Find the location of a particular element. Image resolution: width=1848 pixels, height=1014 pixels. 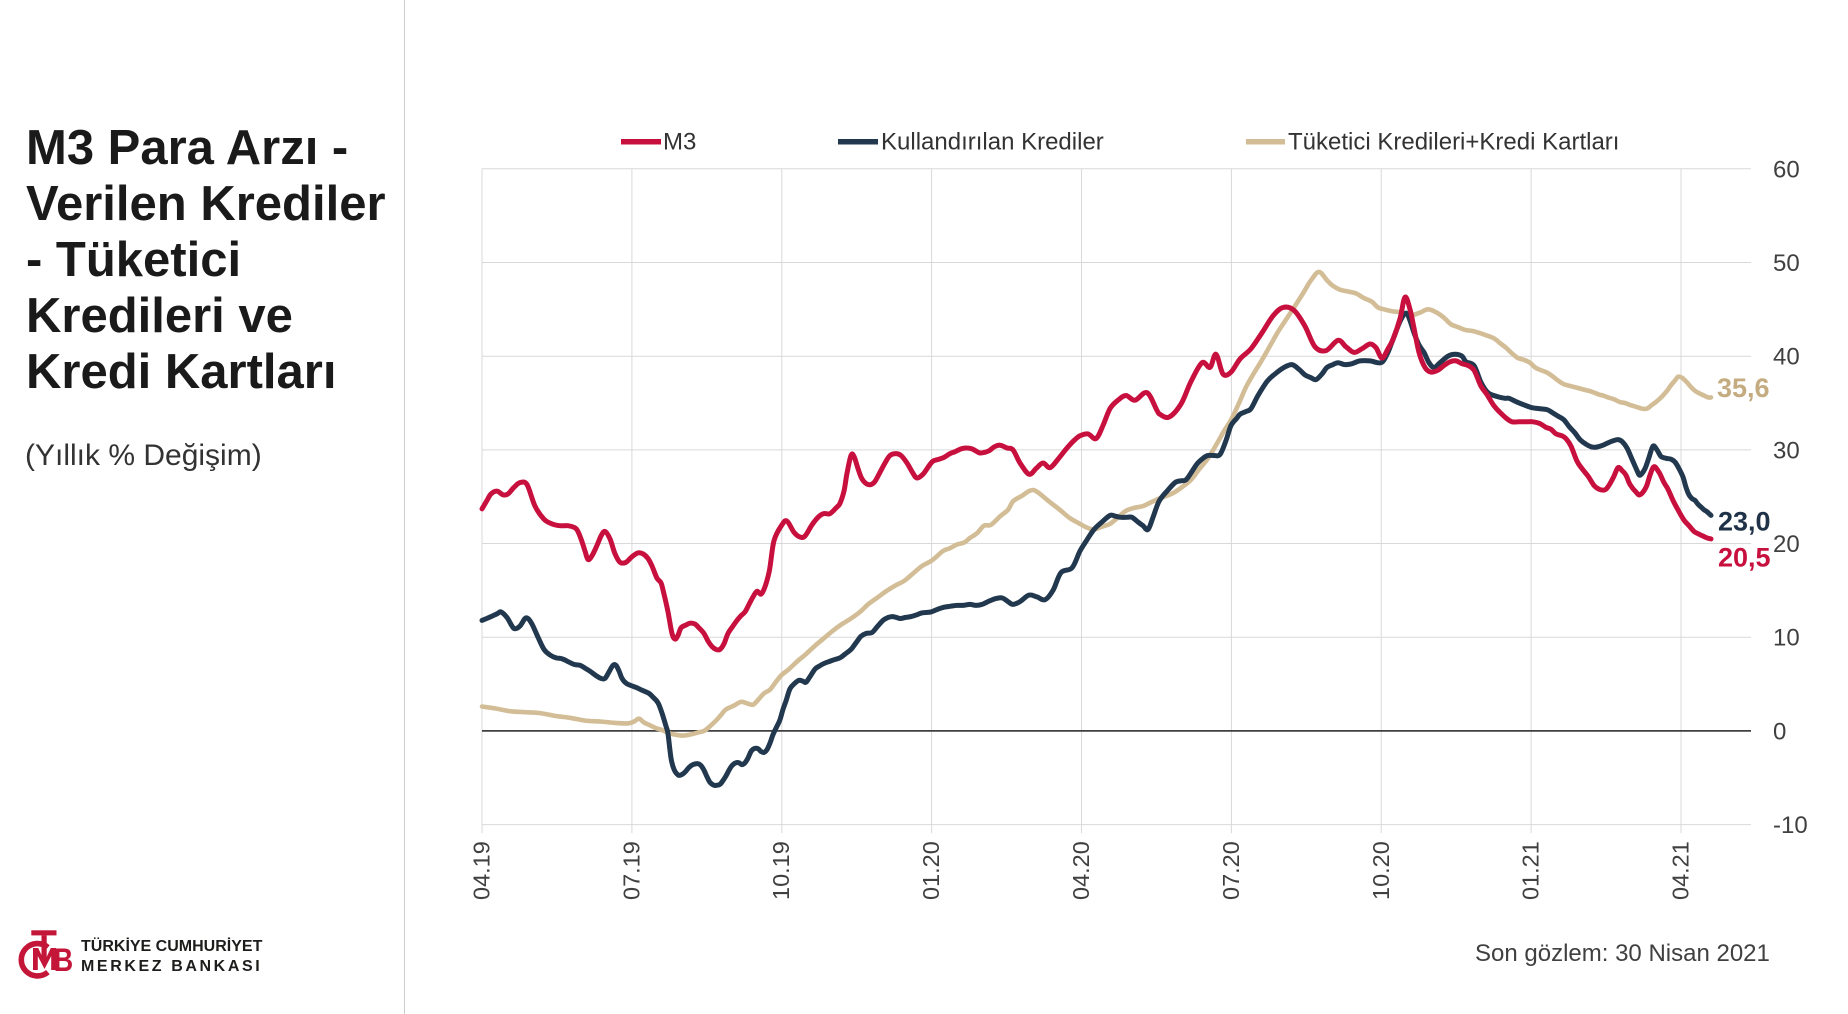

svg-text: M3 is located at coordinates (679, 142).